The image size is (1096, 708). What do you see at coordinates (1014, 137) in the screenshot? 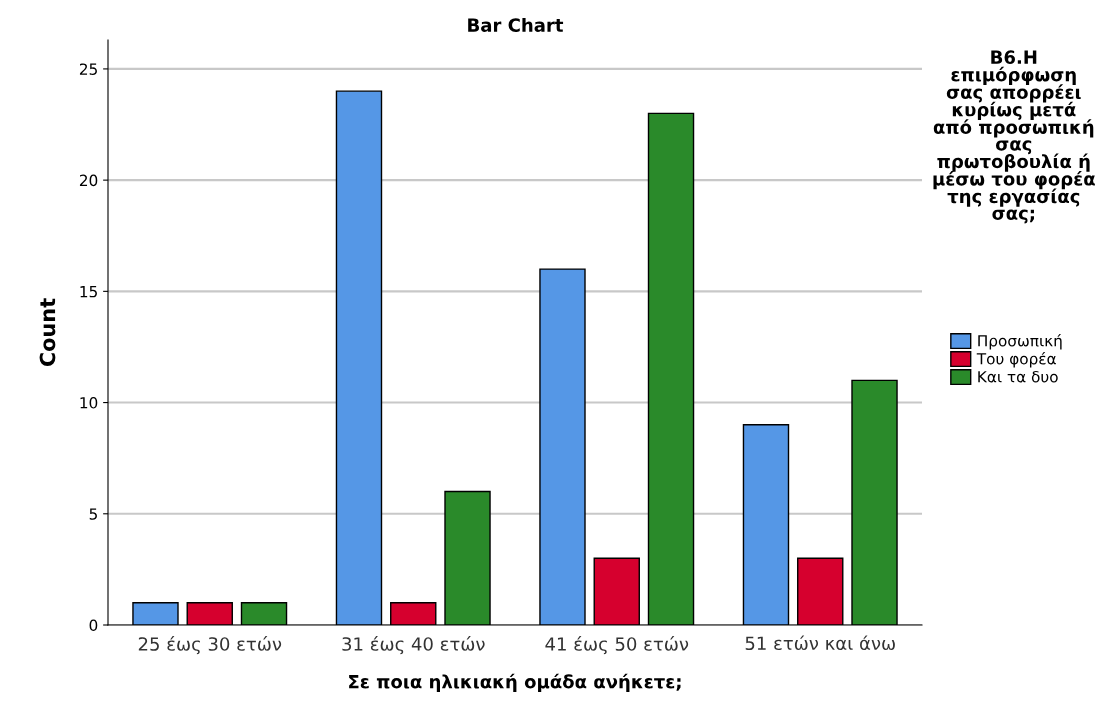
I see `text: B6.Η επιμόρφωση σας απορρέει κυρίως μετά από προσωπική σας πρωτοβουλία ή μέσω του φορέα της εργασίας σας;` at bounding box center [1014, 137].